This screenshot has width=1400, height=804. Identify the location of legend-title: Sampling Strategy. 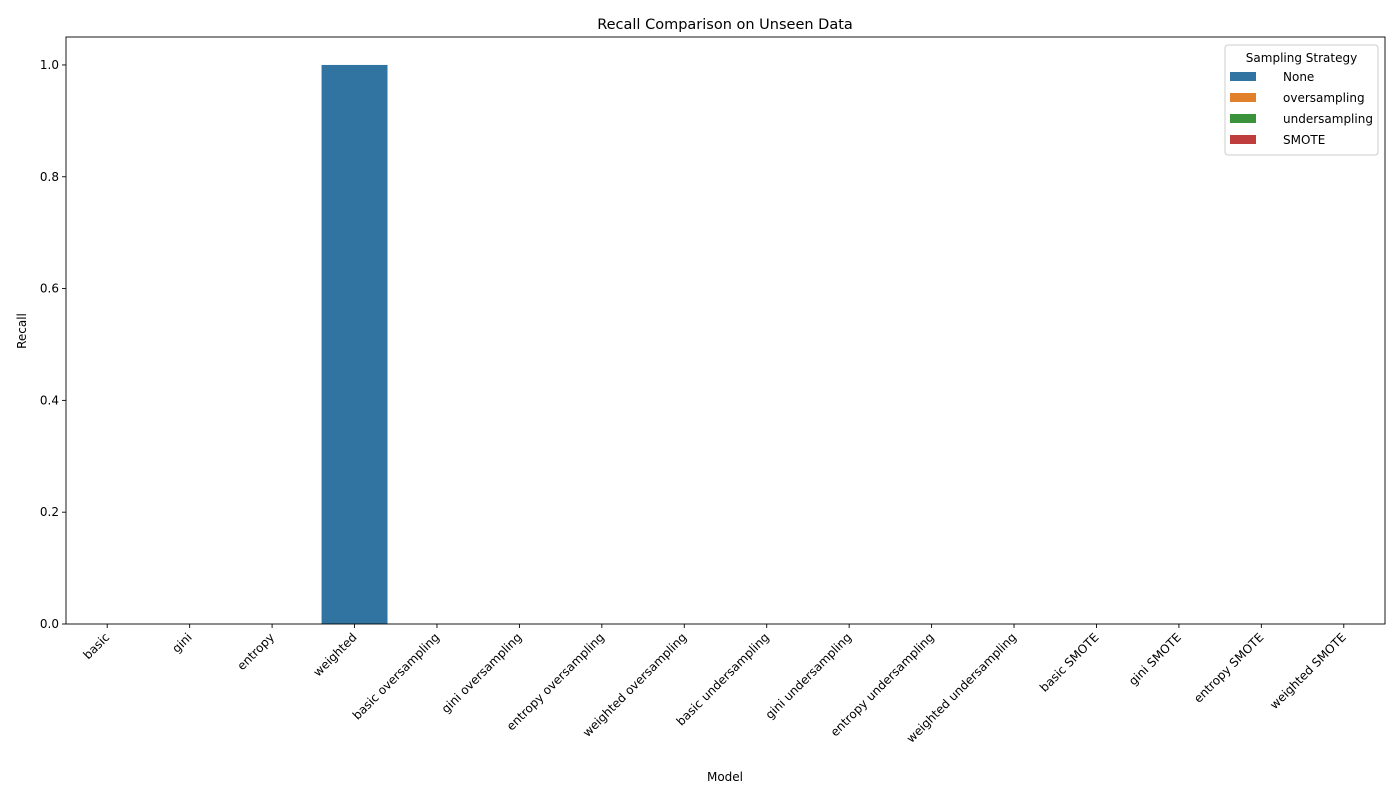
(1301, 58).